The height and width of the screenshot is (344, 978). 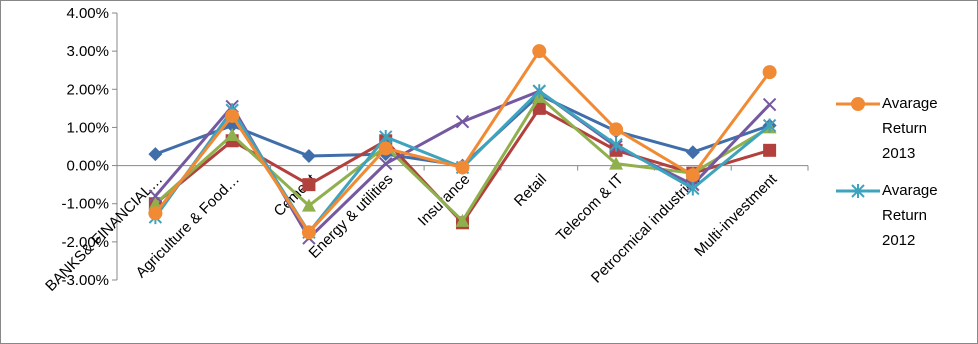 What do you see at coordinates (85, 242) in the screenshot?
I see `y-tick-label: -2.00%` at bounding box center [85, 242].